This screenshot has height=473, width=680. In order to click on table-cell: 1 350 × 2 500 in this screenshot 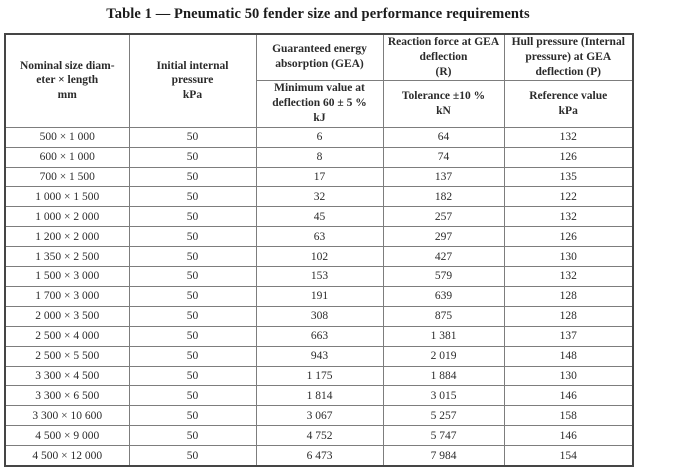, I will do `click(67, 257)`.